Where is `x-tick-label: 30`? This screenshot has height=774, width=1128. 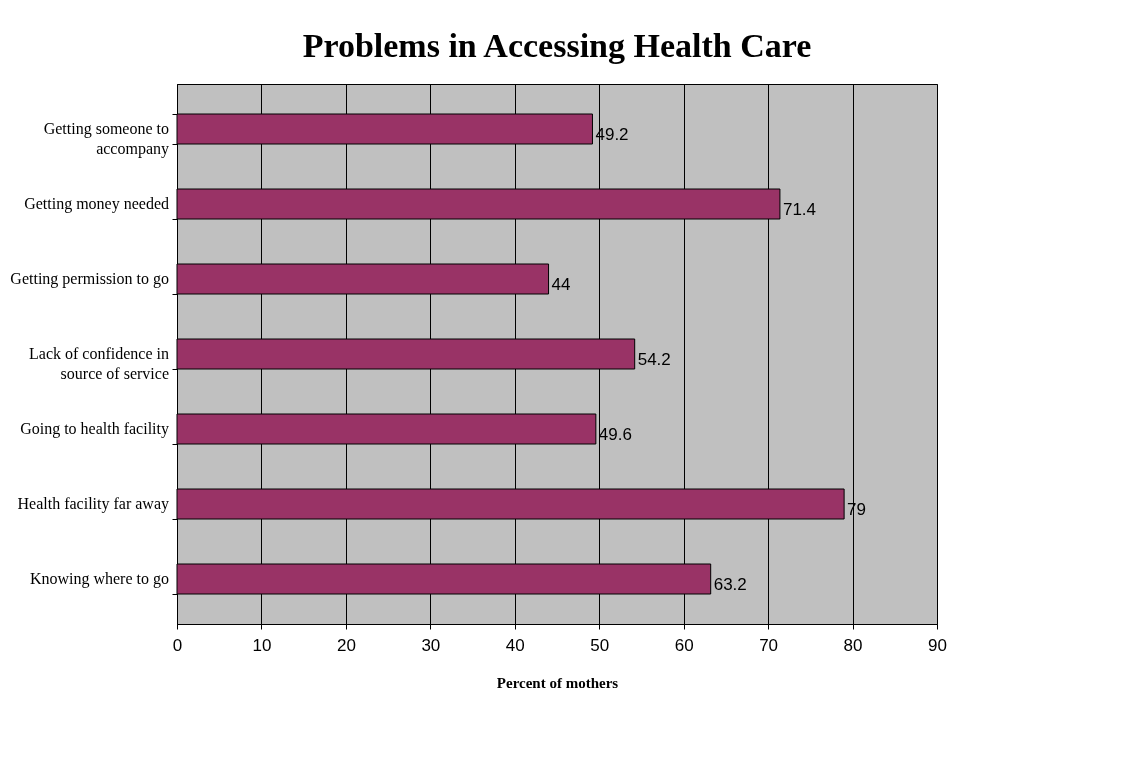 x-tick-label: 30 is located at coordinates (431, 645).